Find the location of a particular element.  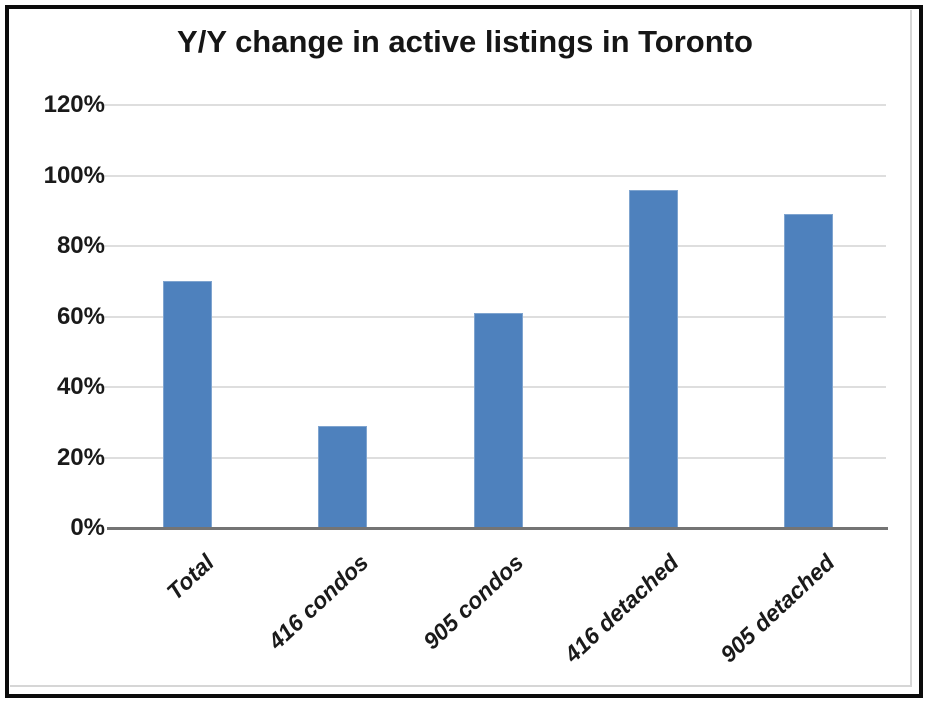

x-axis-line is located at coordinates (497, 528).